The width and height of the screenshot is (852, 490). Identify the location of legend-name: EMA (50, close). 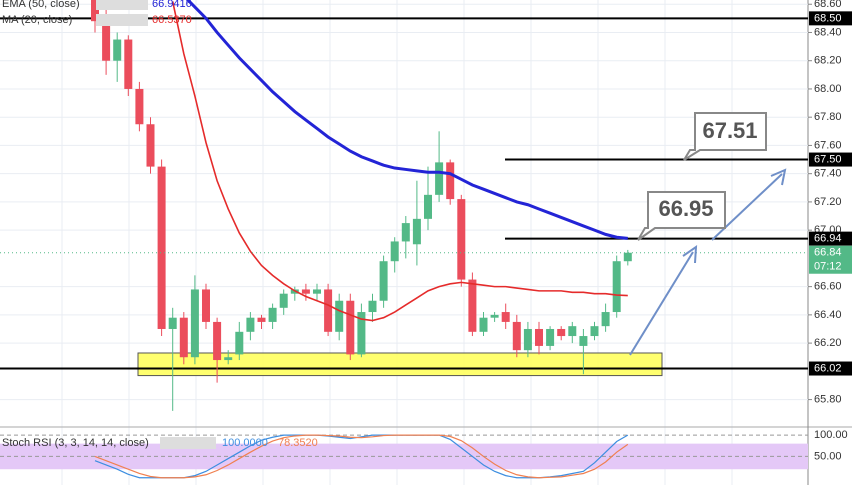
(41, 5).